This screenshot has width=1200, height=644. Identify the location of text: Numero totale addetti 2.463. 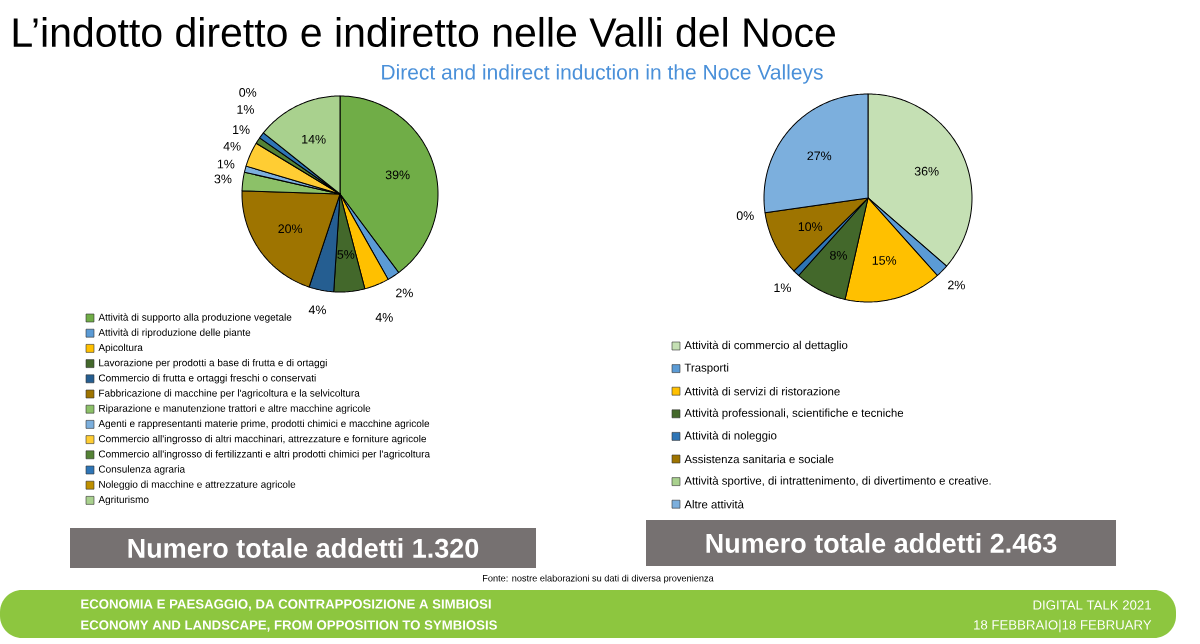
(881, 543).